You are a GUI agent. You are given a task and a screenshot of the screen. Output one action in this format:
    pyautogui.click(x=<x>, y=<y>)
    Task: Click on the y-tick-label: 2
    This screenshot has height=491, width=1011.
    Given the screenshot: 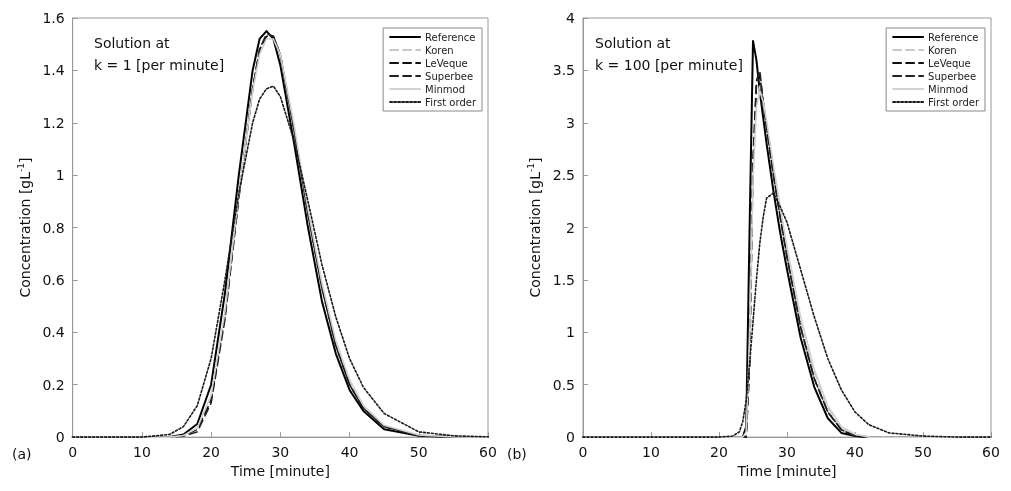 What is the action you would take?
    pyautogui.click(x=570, y=227)
    